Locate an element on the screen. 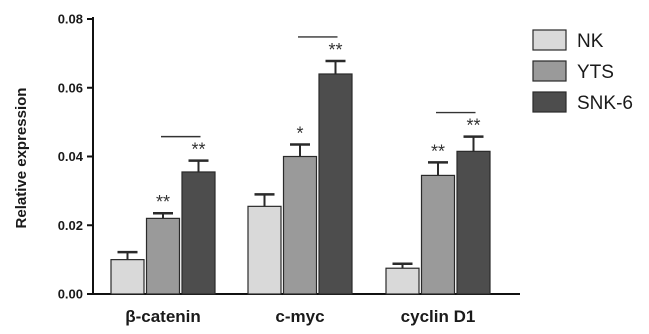 This screenshot has height=334, width=649. y-tick-label: 0.00 is located at coordinates (70, 294).